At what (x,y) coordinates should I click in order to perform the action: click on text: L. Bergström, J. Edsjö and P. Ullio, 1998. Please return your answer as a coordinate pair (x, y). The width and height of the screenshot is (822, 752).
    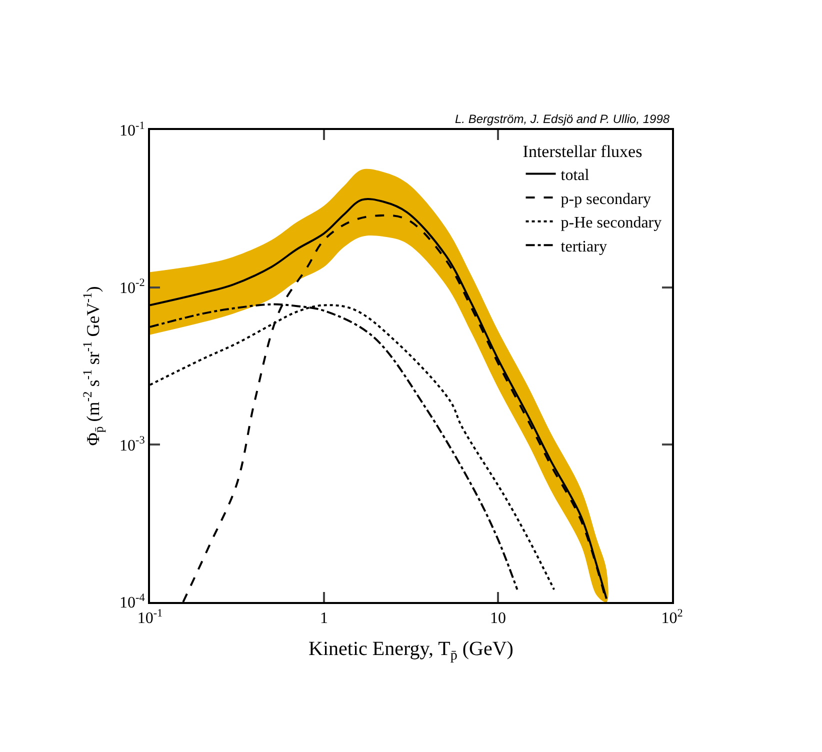
    Looking at the image, I should click on (562, 119).